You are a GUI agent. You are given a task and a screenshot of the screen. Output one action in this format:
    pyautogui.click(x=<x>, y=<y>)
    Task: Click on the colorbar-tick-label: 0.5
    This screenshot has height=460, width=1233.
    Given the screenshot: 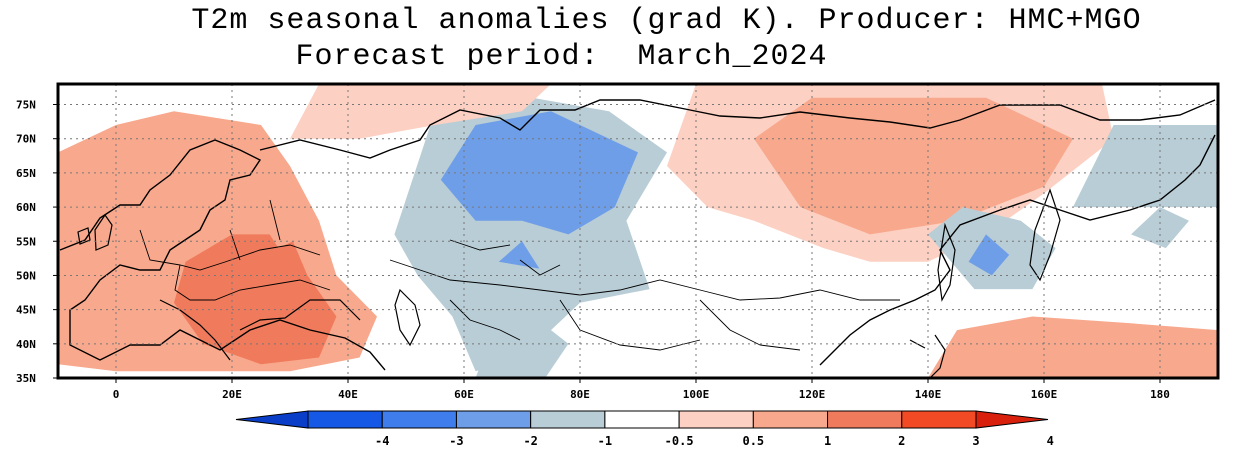 What is the action you would take?
    pyautogui.click(x=753, y=441)
    